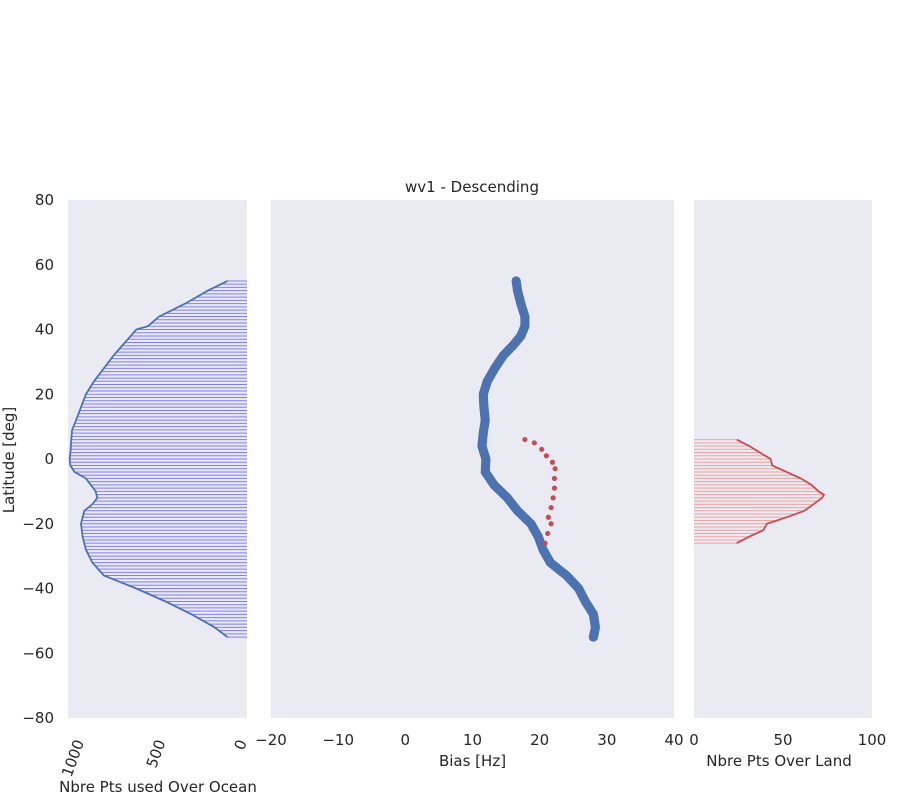  Describe the element at coordinates (49, 459) in the screenshot. I see `latitude-tick-label: 0` at that location.